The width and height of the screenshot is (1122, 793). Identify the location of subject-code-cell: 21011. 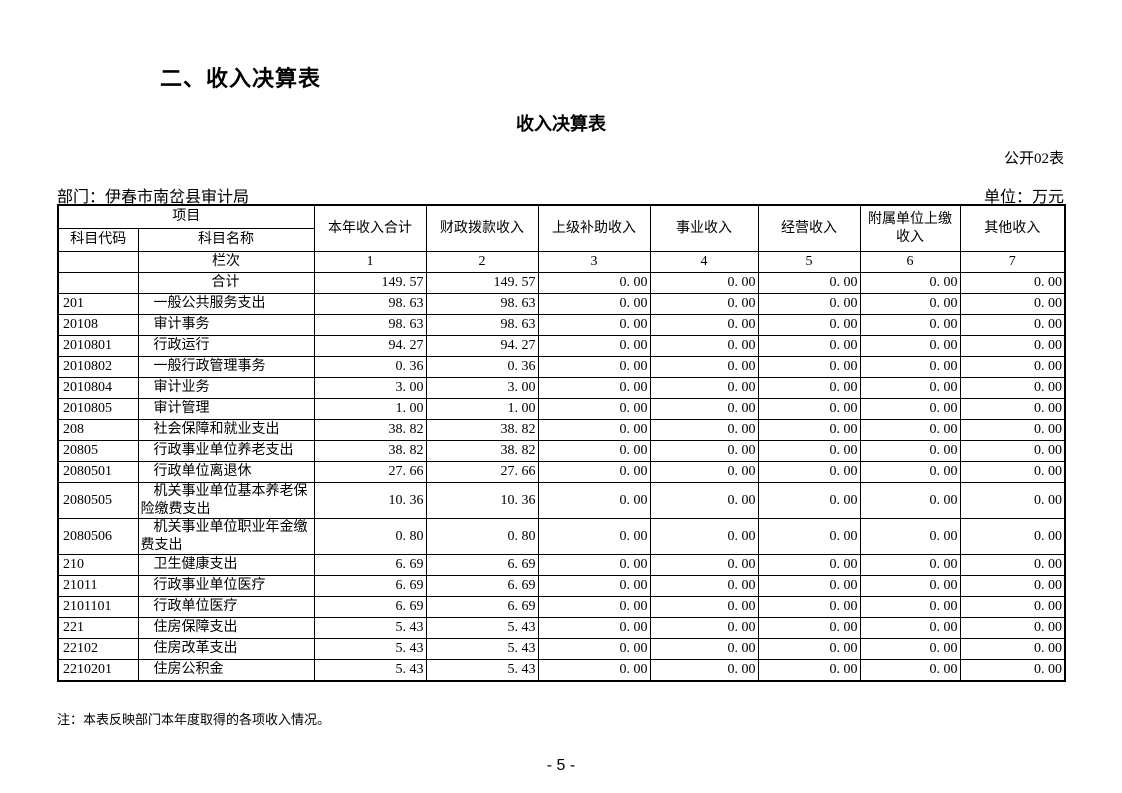
(98, 586).